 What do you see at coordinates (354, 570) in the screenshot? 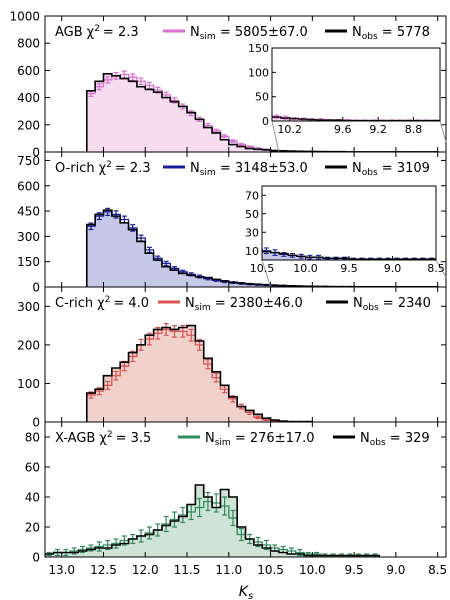
I see `x-tick-label: 9.5` at bounding box center [354, 570].